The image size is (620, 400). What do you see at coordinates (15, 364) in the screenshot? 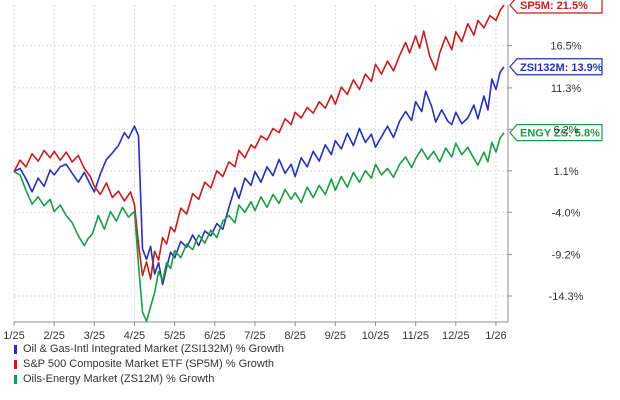
I see `legend-swatch-sp5m` at bounding box center [15, 364].